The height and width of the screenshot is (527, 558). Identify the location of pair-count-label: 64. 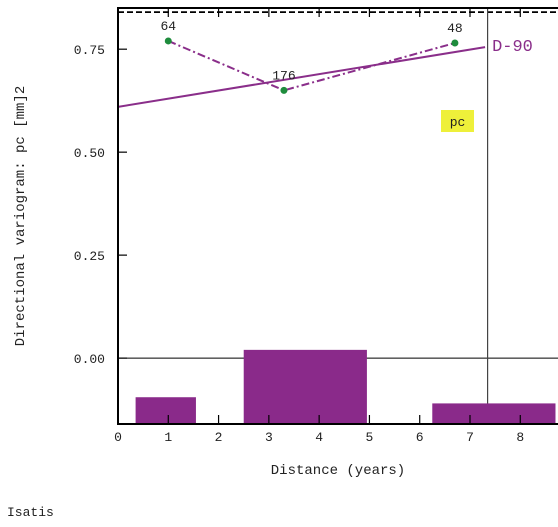
(168, 26).